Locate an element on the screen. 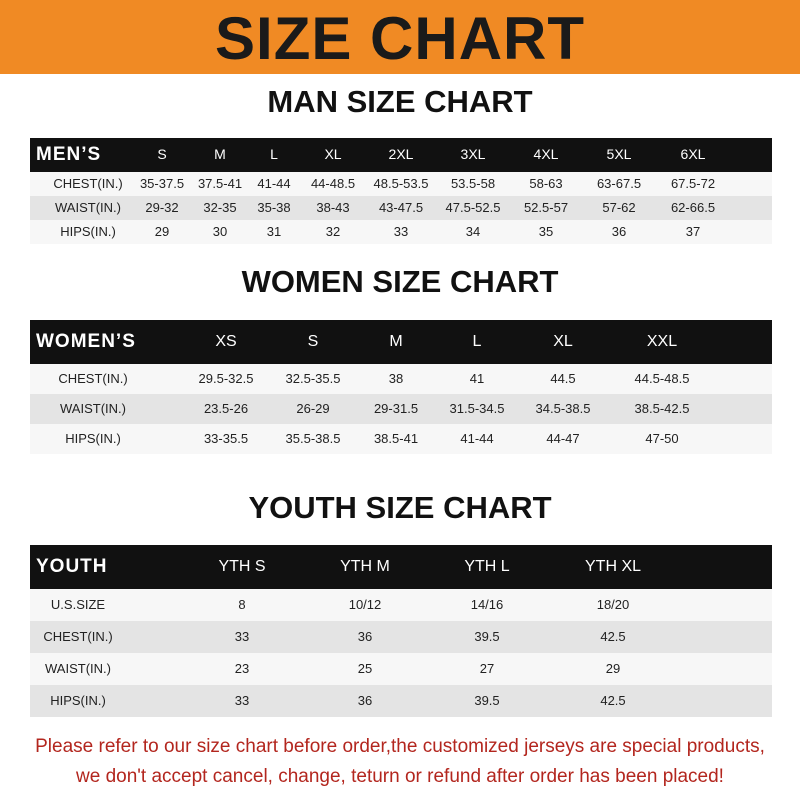 The height and width of the screenshot is (800, 800). cell-value: 47.5-52.5 is located at coordinates (473, 207).